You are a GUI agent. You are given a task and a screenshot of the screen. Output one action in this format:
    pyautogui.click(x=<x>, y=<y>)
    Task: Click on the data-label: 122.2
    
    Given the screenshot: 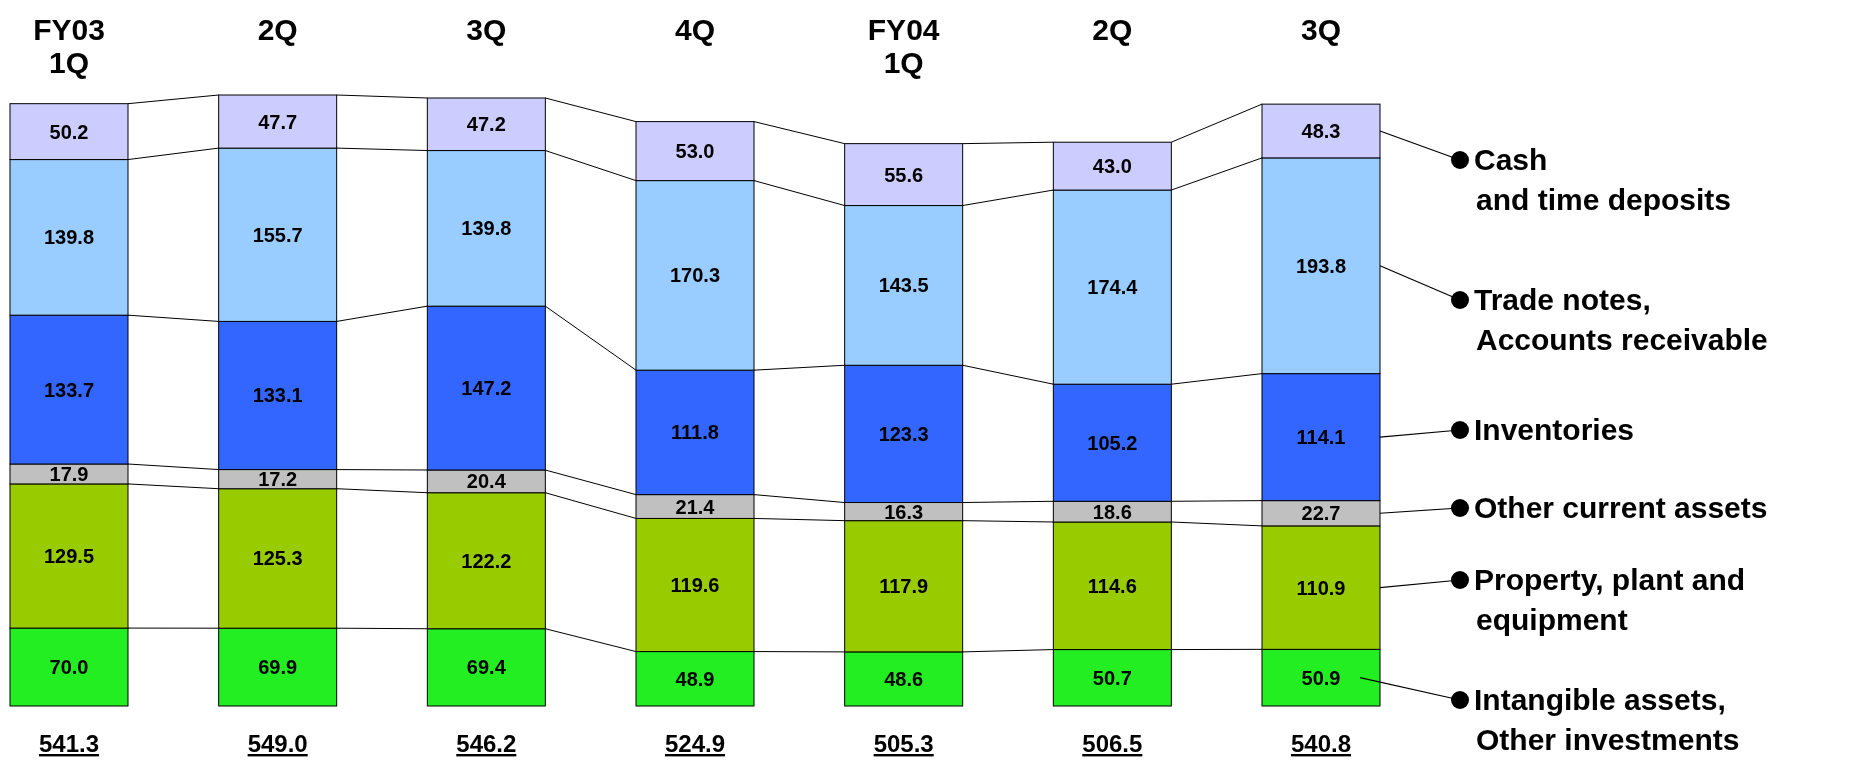 What is the action you would take?
    pyautogui.click(x=486, y=560)
    